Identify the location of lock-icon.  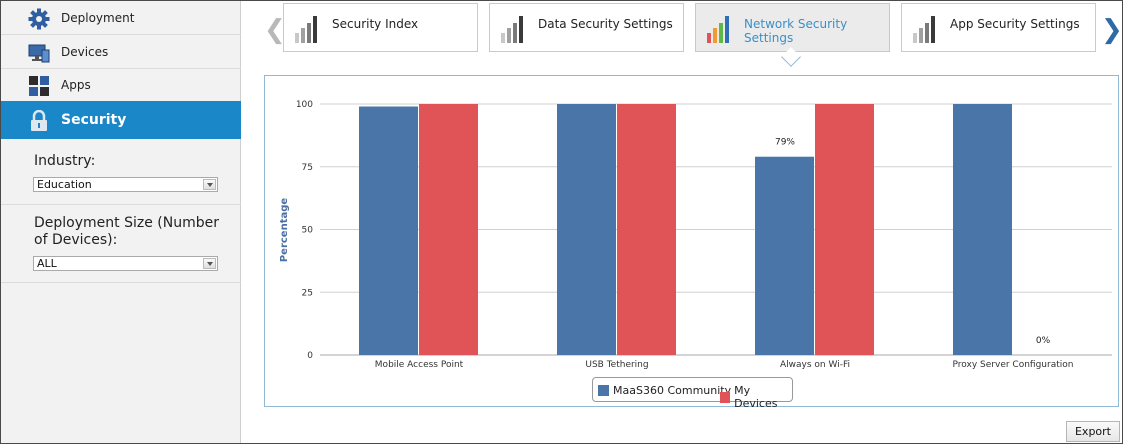
(39, 120).